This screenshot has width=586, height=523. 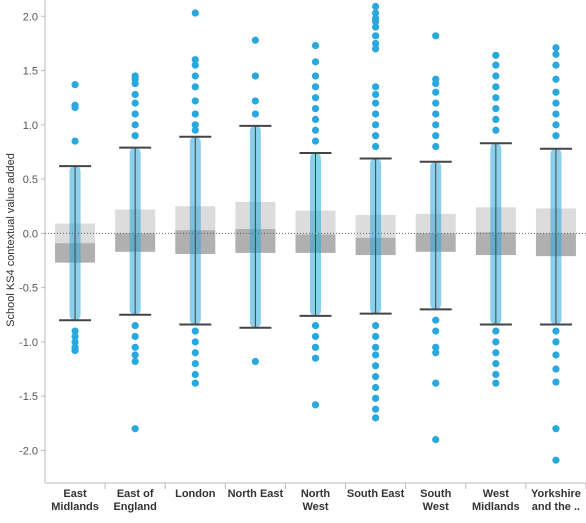 What do you see at coordinates (195, 494) in the screenshot?
I see `category-label: London` at bounding box center [195, 494].